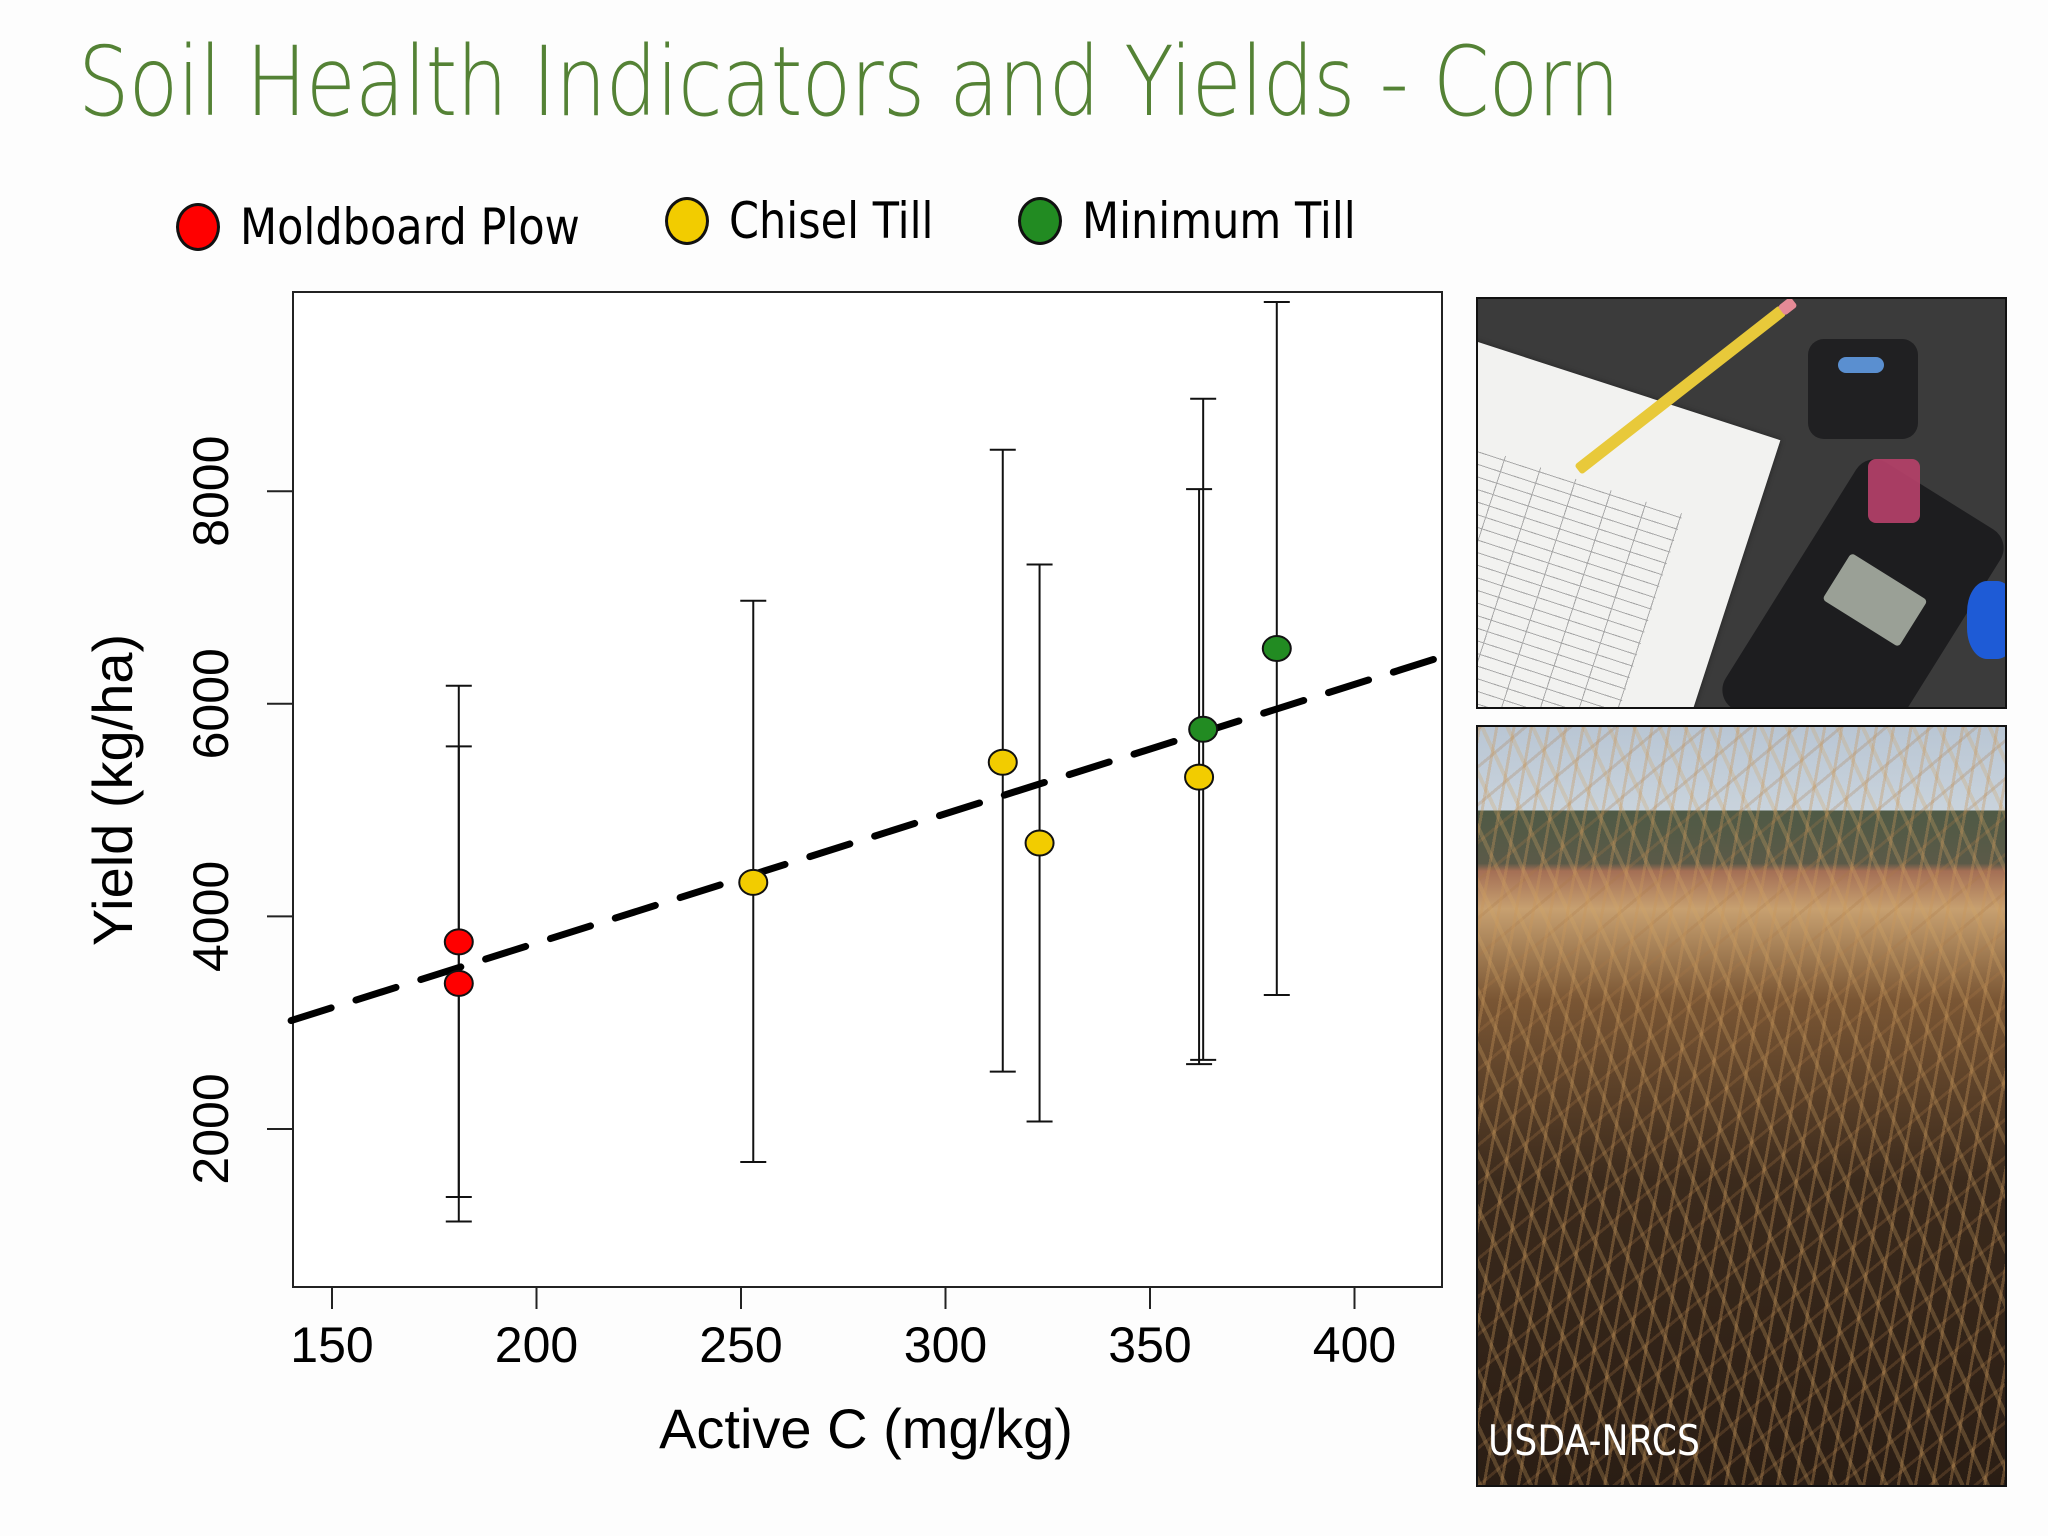 The width and height of the screenshot is (2048, 1536). I want to click on x-tick-label: 300, so click(945, 1345).